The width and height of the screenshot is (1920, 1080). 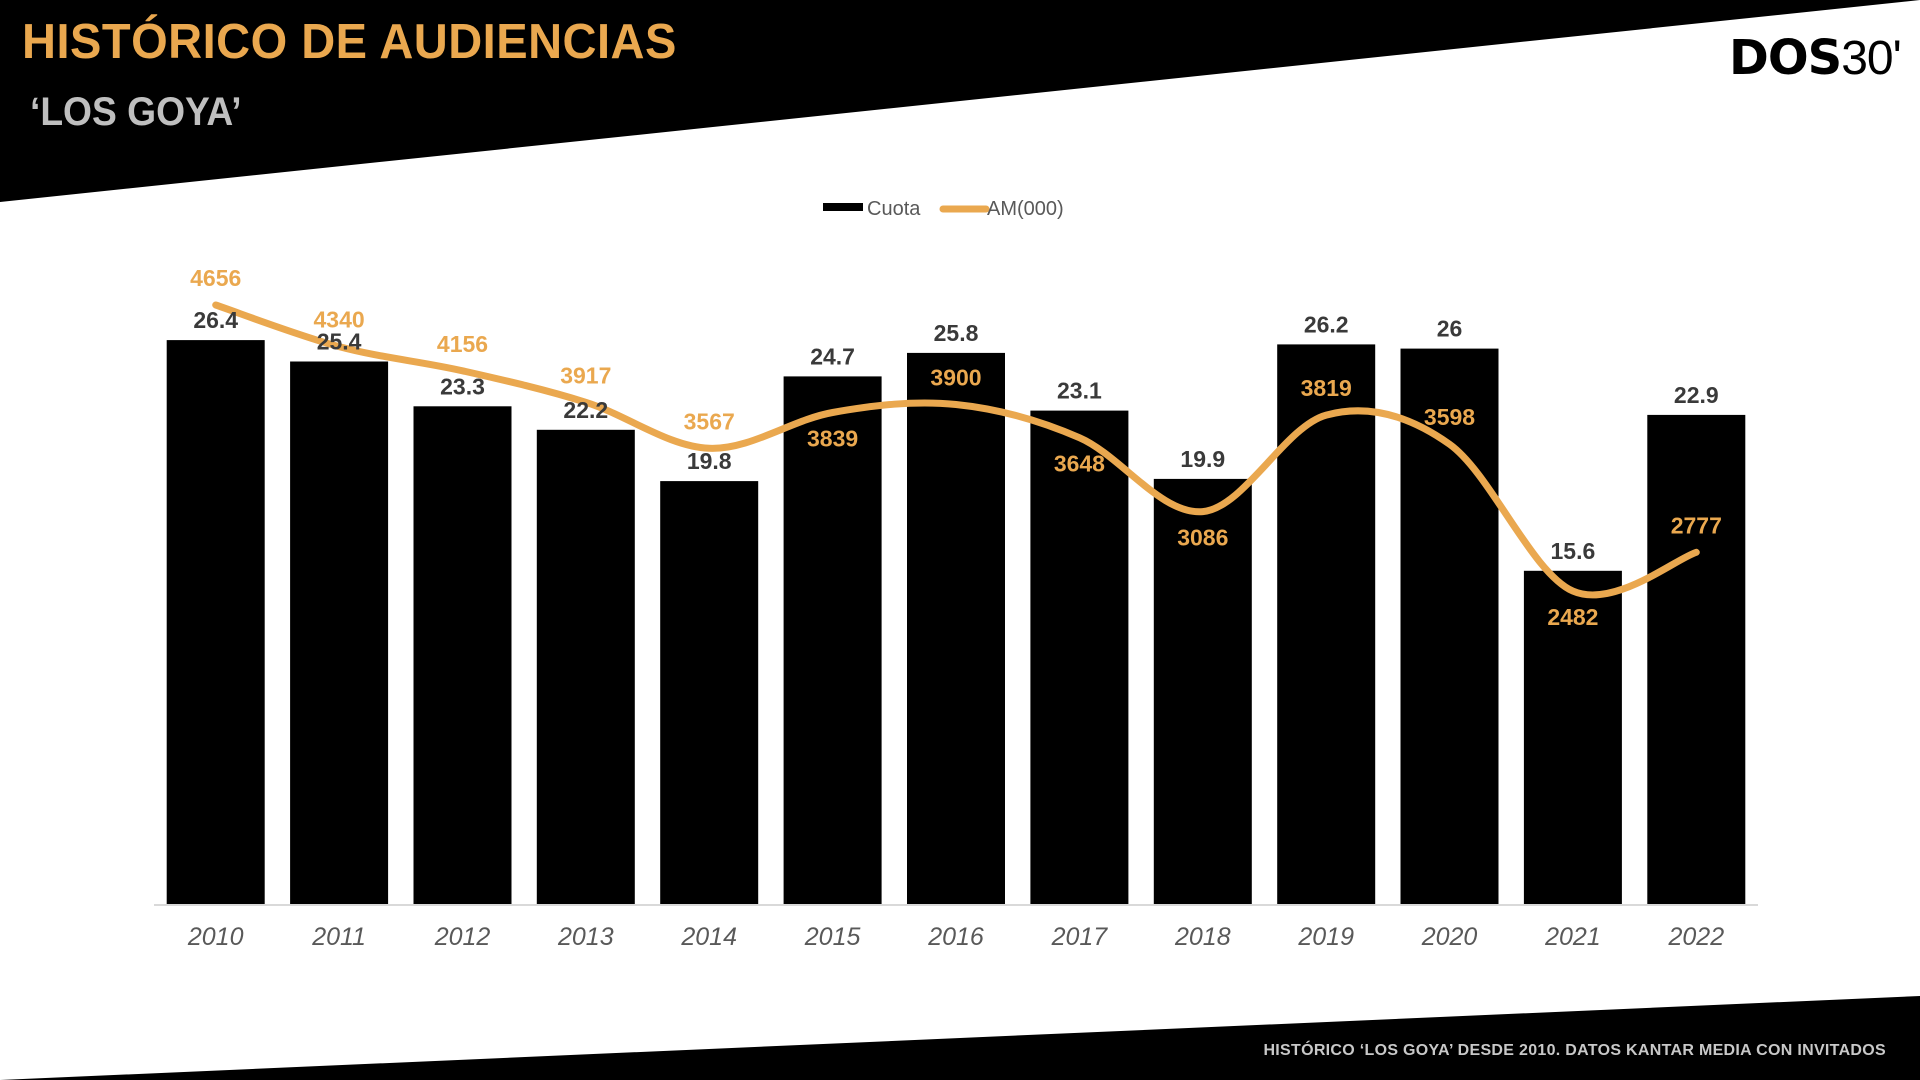 I want to click on x-tick-2015: 2015, so click(x=832, y=937).